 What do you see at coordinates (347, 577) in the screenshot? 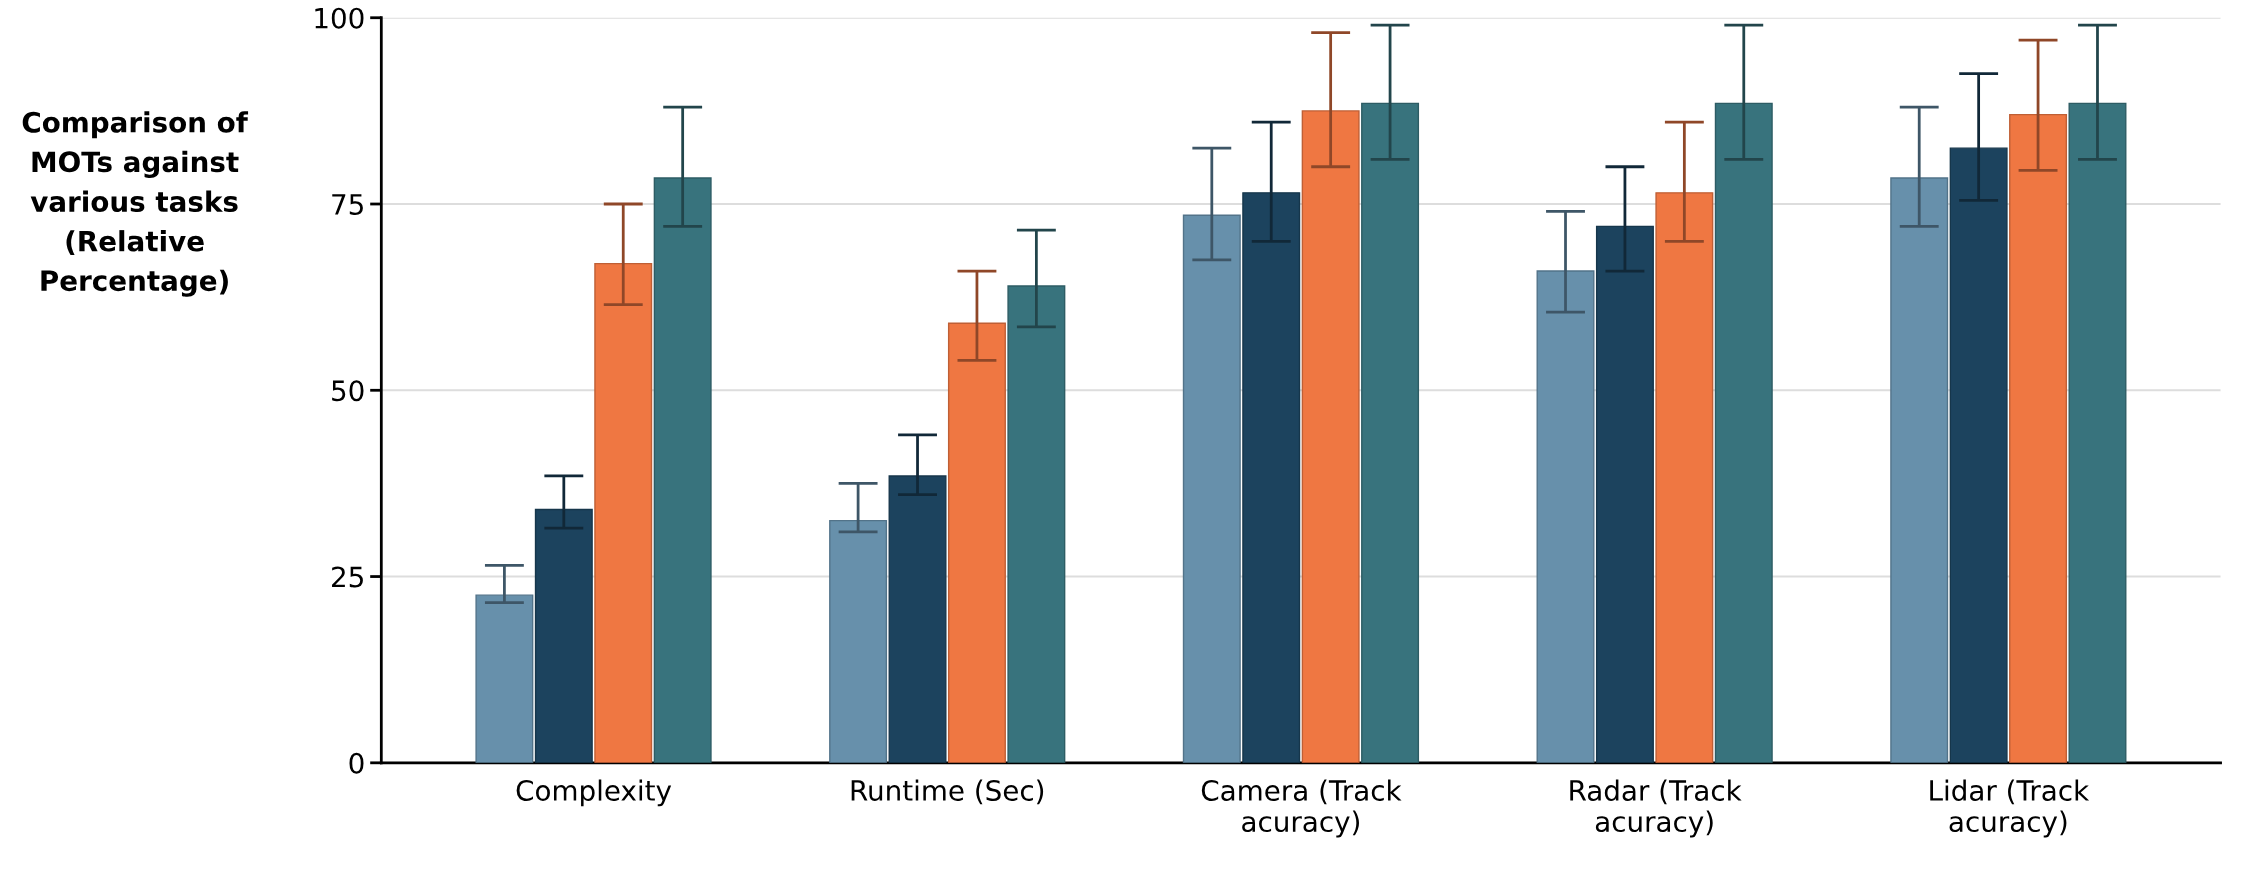
I see `y-tick-label: 25` at bounding box center [347, 577].